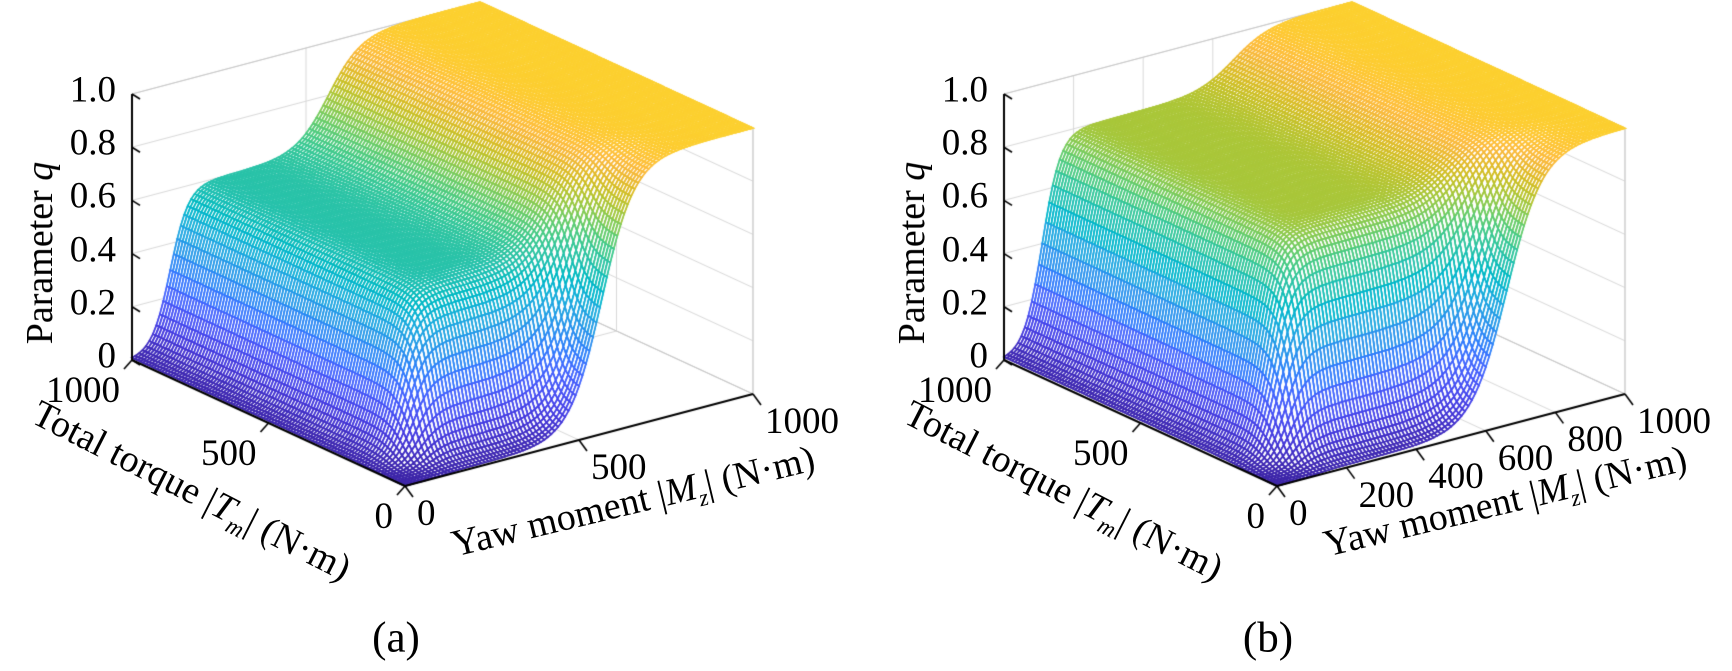 The image size is (1732, 671). I want to click on x-tick-label: 200, so click(1386, 495).